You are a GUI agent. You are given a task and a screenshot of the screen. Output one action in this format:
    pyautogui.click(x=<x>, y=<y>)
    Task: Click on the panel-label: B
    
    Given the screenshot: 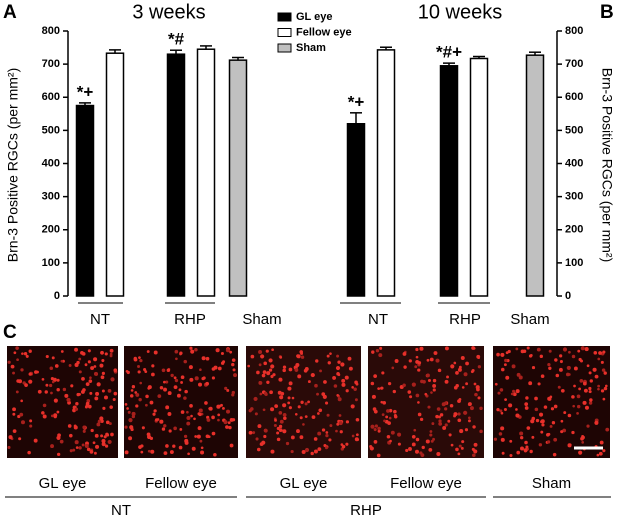 What is the action you would take?
    pyautogui.click(x=607, y=12)
    